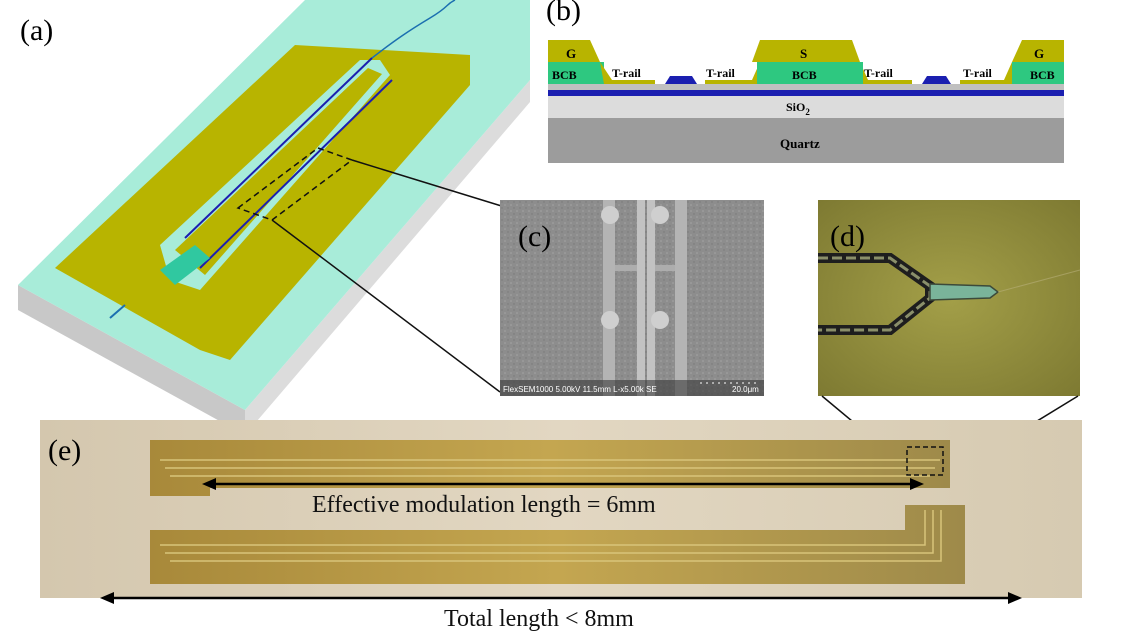 The width and height of the screenshot is (1126, 642). Describe the element at coordinates (681, 80) in the screenshot. I see `ridge-left` at that location.